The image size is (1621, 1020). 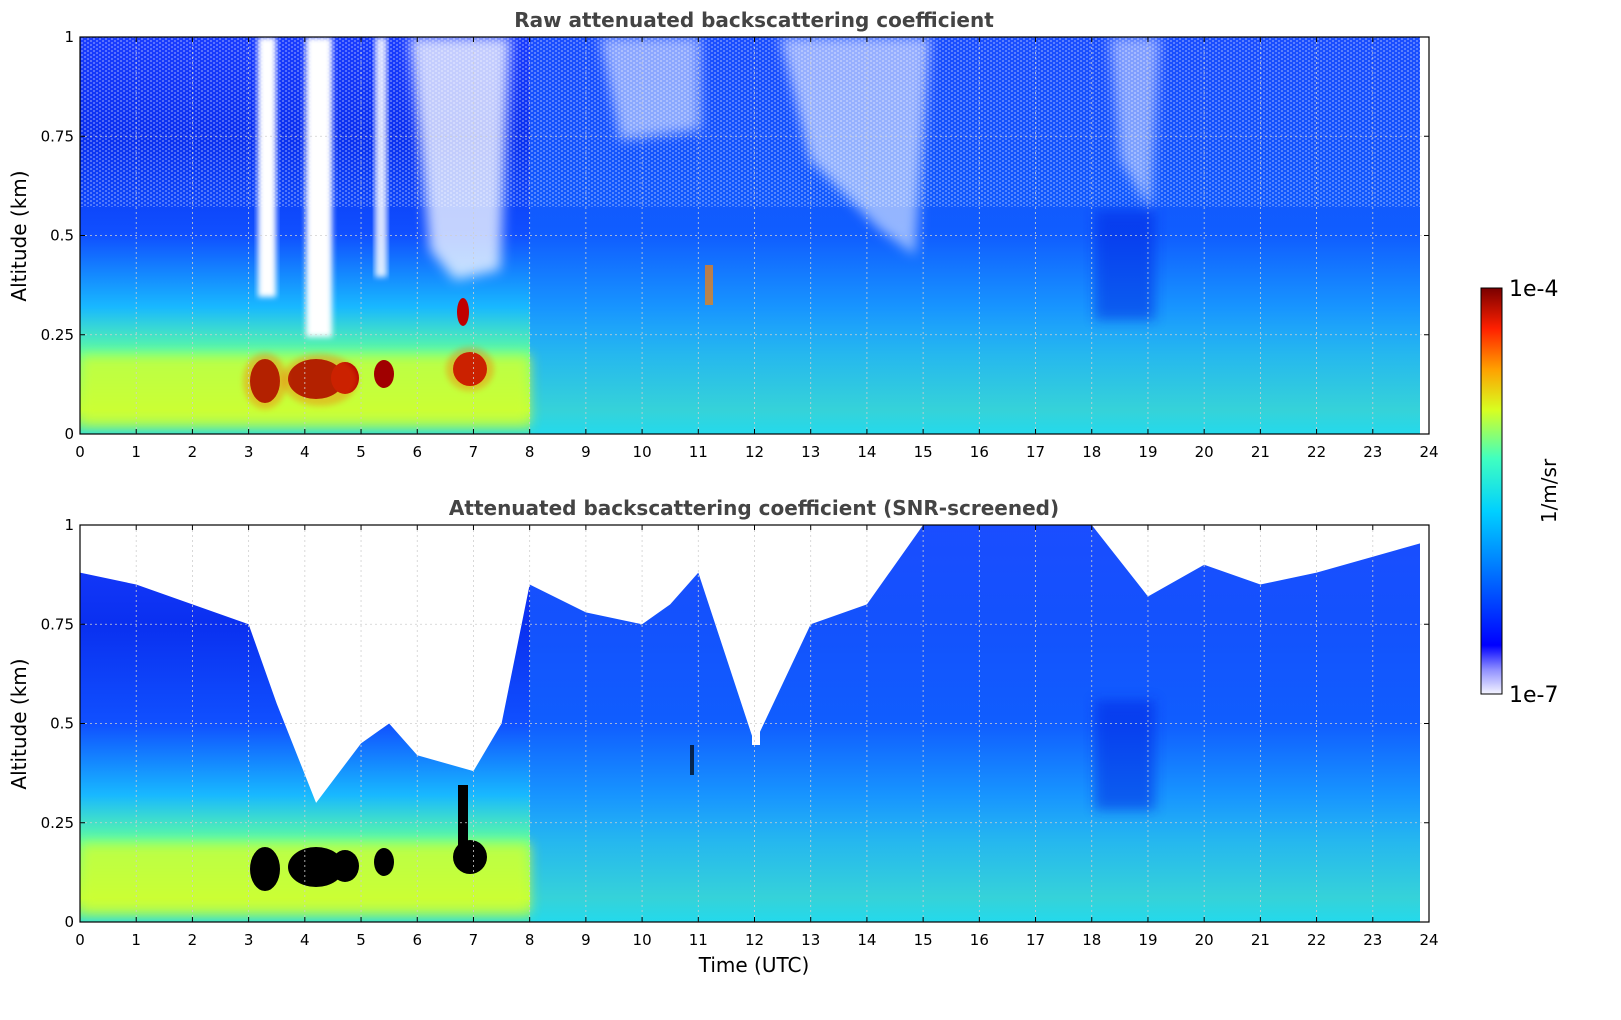 I want to click on colorbar-min-label: 1e-7, so click(x=1533, y=695).